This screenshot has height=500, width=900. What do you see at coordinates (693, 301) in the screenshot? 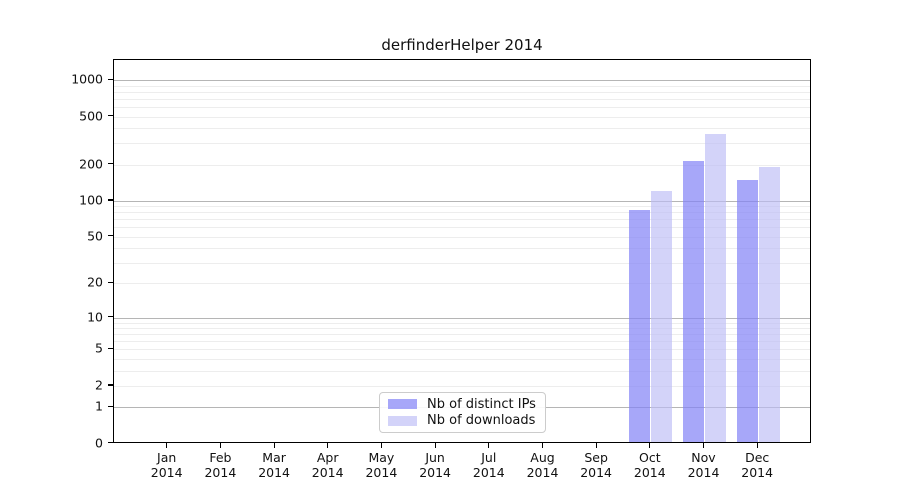
I see `bar-ips-nov` at bounding box center [693, 301].